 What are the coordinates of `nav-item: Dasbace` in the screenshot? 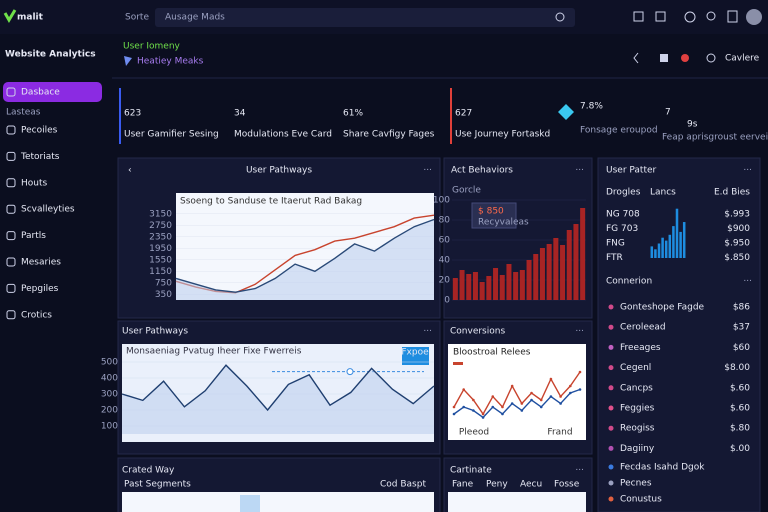 It's located at (40, 93).